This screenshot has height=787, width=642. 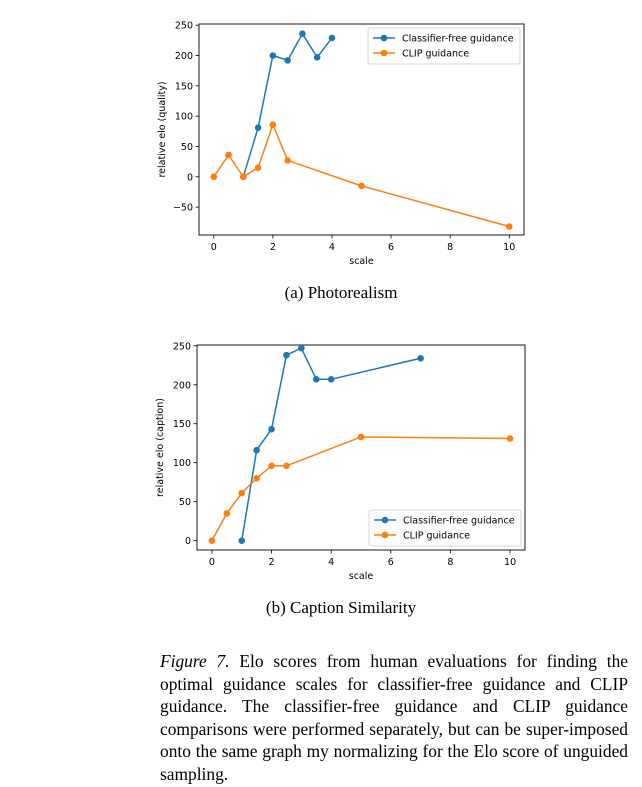 I want to click on y-tick-label: −50, so click(x=183, y=208).